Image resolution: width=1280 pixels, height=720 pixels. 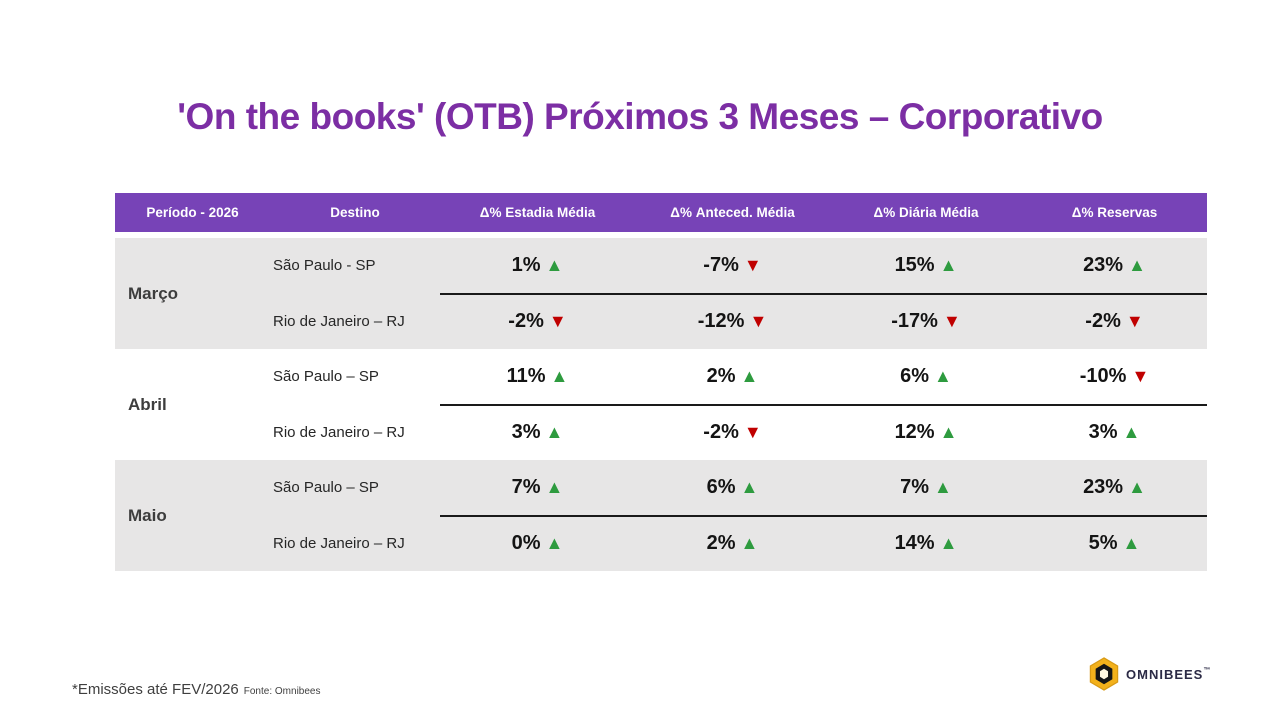 What do you see at coordinates (721, 542) in the screenshot?
I see `delta-value: 2%` at bounding box center [721, 542].